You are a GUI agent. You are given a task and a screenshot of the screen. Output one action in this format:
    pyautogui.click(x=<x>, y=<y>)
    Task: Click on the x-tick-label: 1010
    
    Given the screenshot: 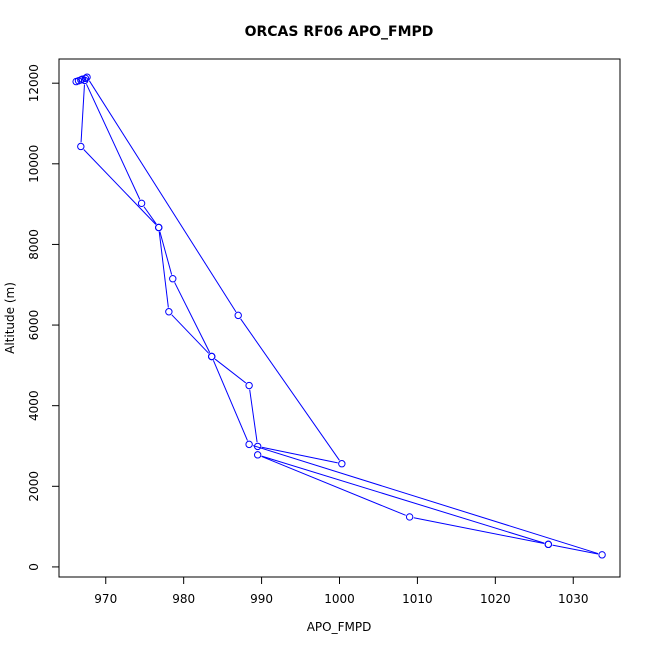 What is the action you would take?
    pyautogui.click(x=417, y=599)
    